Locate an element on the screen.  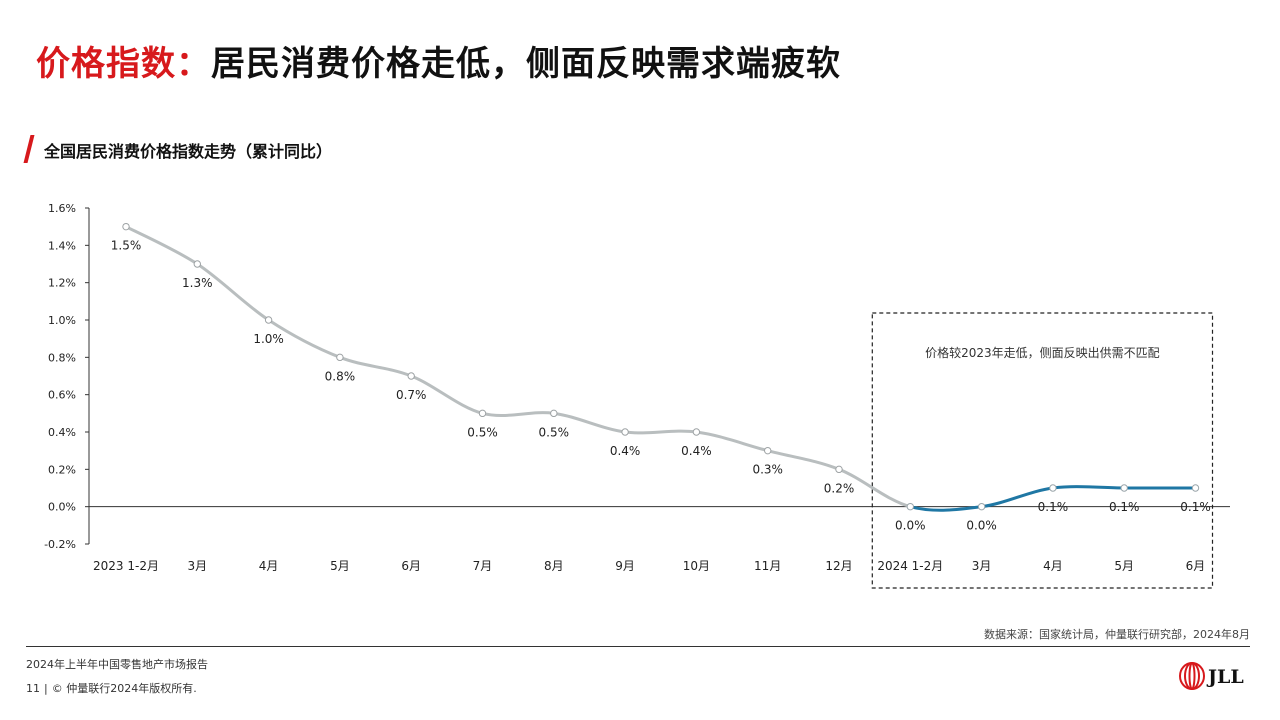
jll-logo-mark-icon is located at coordinates (1192, 676).